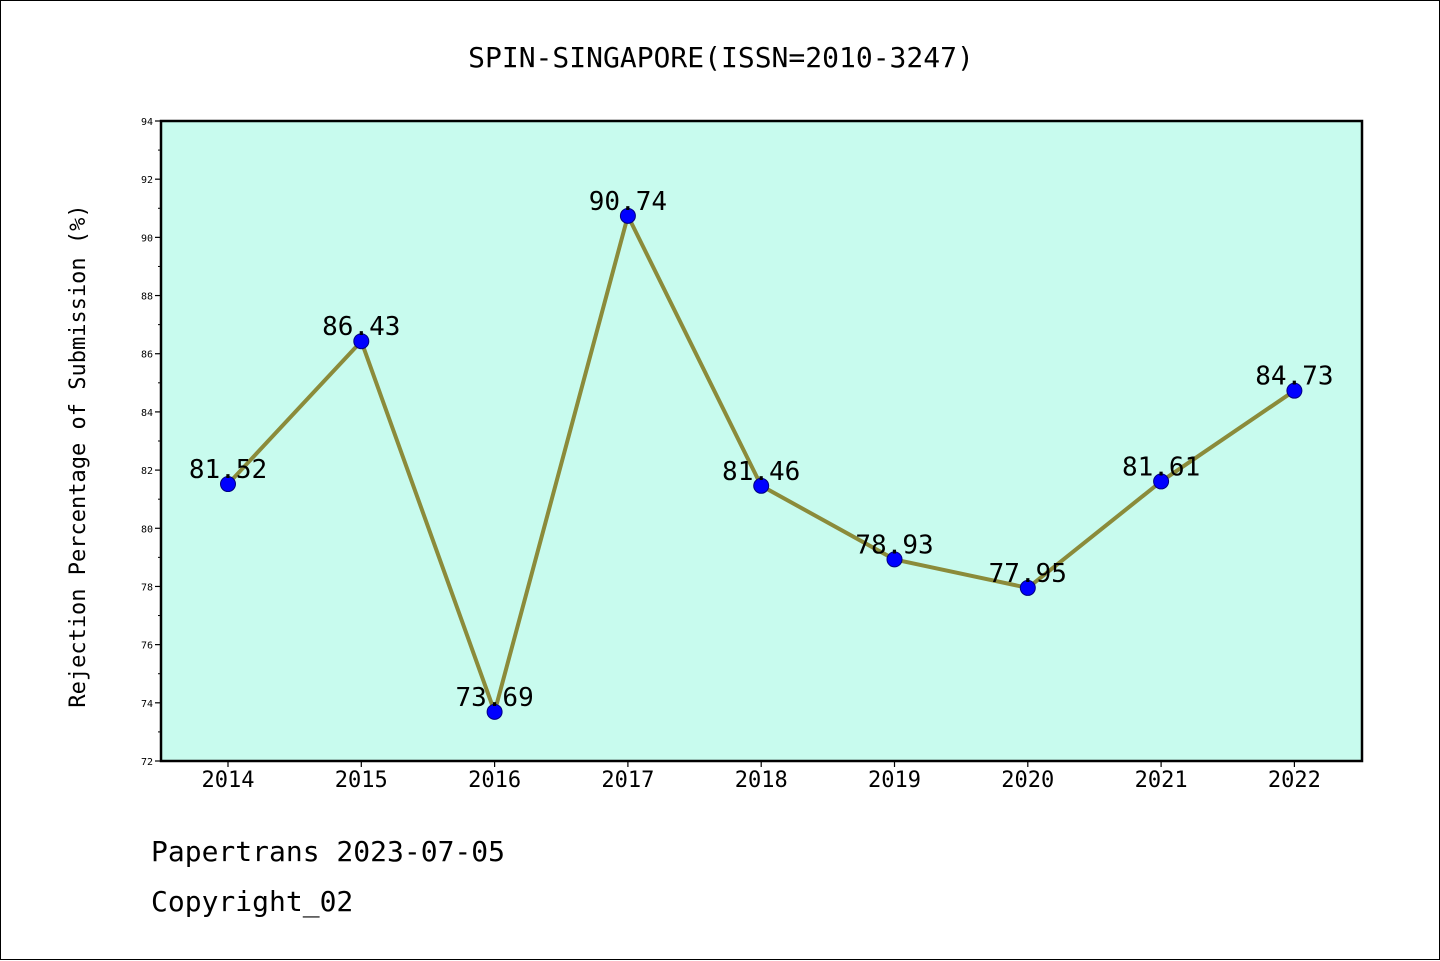 The height and width of the screenshot is (961, 1440). I want to click on x-tick-label: 2017, so click(627, 780).